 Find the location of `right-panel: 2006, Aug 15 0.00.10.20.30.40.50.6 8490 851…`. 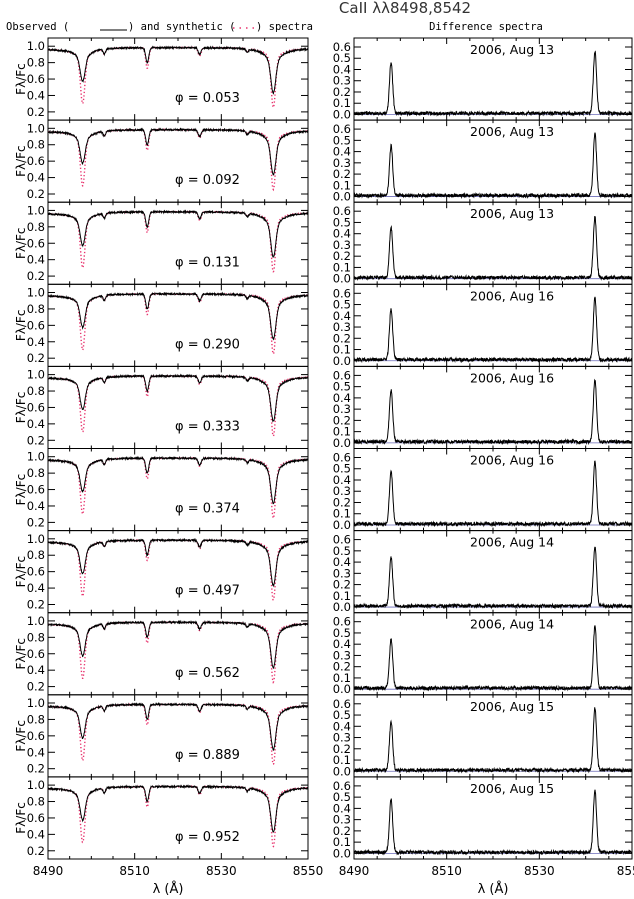

right-panel: 2006, Aug 15 0.00.10.20.30.40.50.6 8490 851… is located at coordinates (483, 827).